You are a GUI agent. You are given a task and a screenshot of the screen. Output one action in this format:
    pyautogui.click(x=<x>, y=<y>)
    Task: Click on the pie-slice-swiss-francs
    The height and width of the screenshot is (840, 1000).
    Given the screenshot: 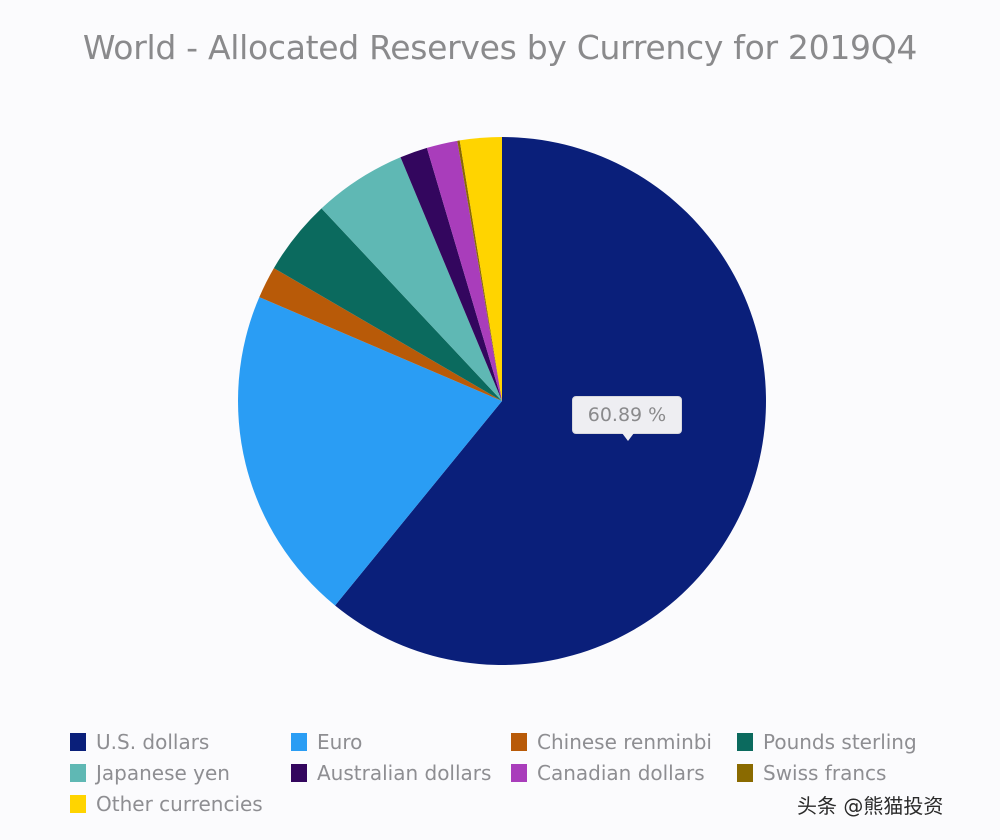 What is the action you would take?
    pyautogui.click(x=479, y=270)
    